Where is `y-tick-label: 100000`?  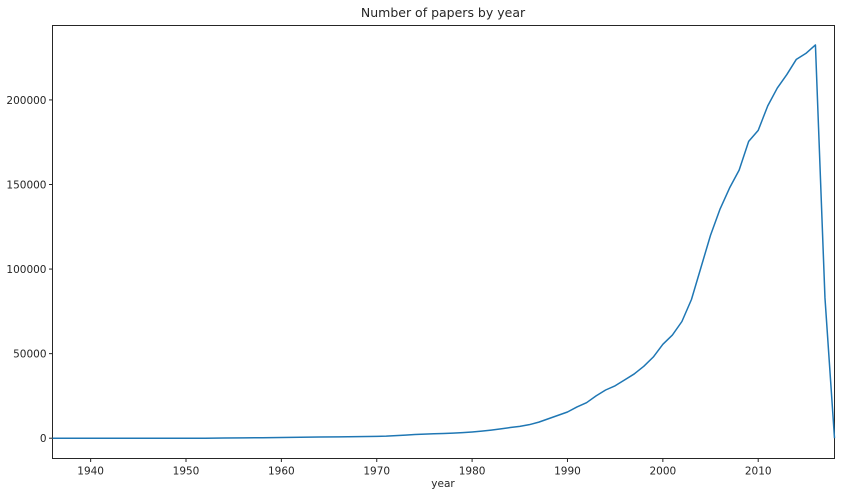 y-tick-label: 100000 is located at coordinates (26, 270).